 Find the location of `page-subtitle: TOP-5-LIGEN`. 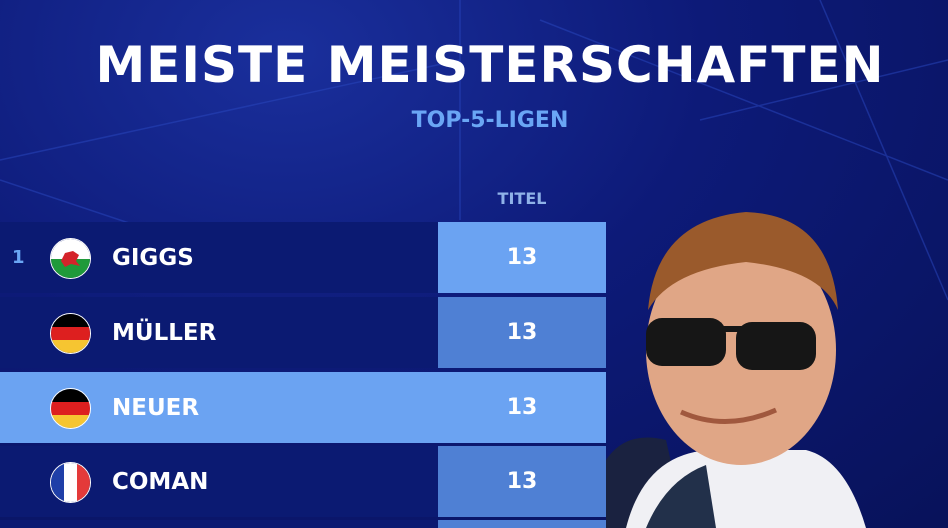

page-subtitle: TOP-5-LIGEN is located at coordinates (490, 120).